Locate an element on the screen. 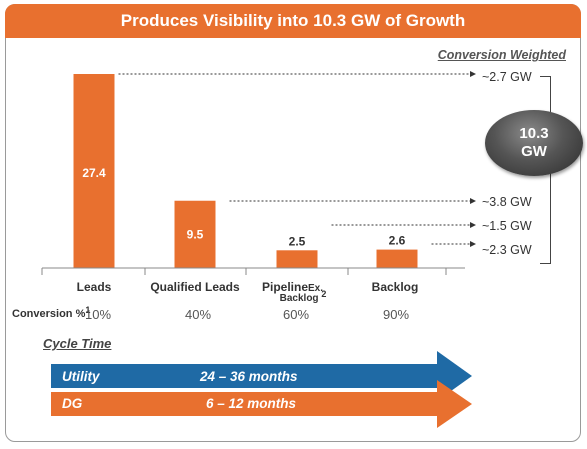 This screenshot has height=449, width=587. guide-arrowhead-pipeline is located at coordinates (473, 225).